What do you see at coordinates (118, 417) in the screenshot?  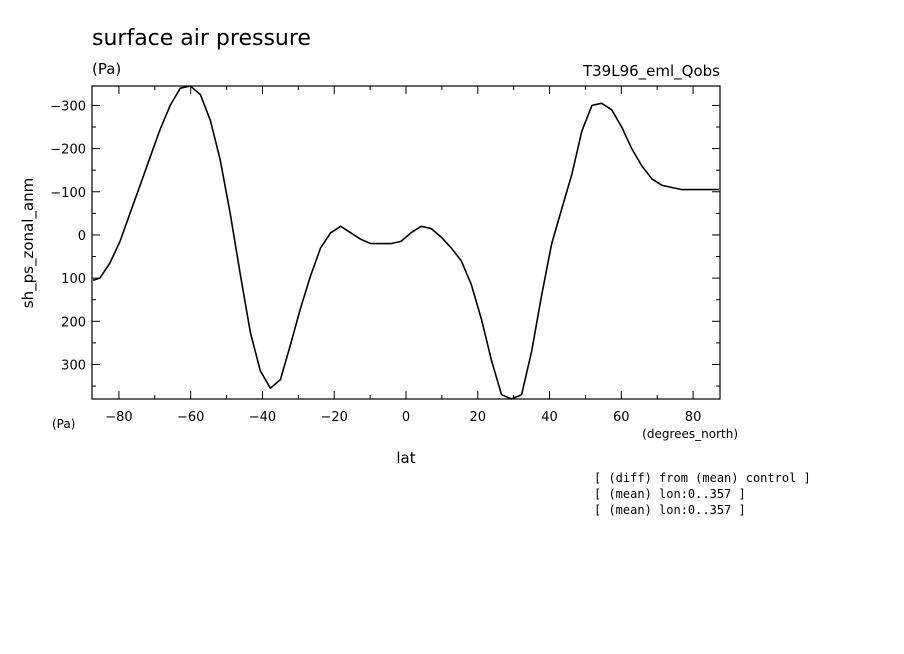 I see `x-tick-label: −80` at bounding box center [118, 417].